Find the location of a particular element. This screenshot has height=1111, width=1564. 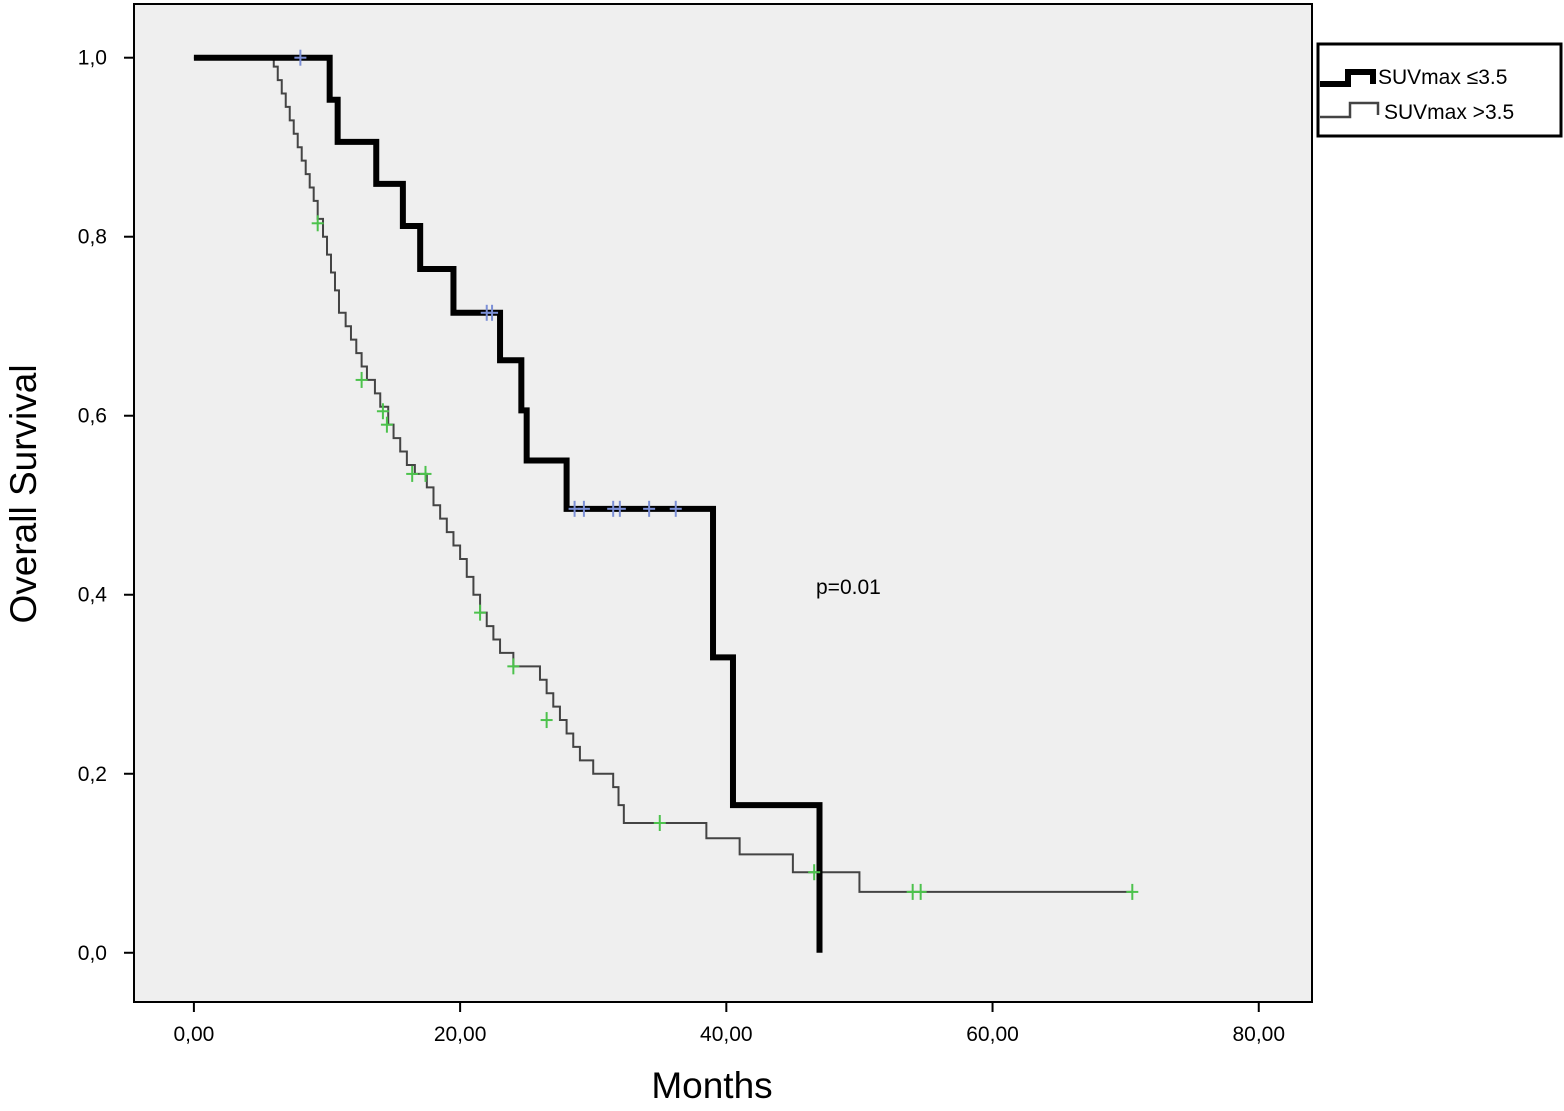

x-axis-title: Months is located at coordinates (711, 1085).